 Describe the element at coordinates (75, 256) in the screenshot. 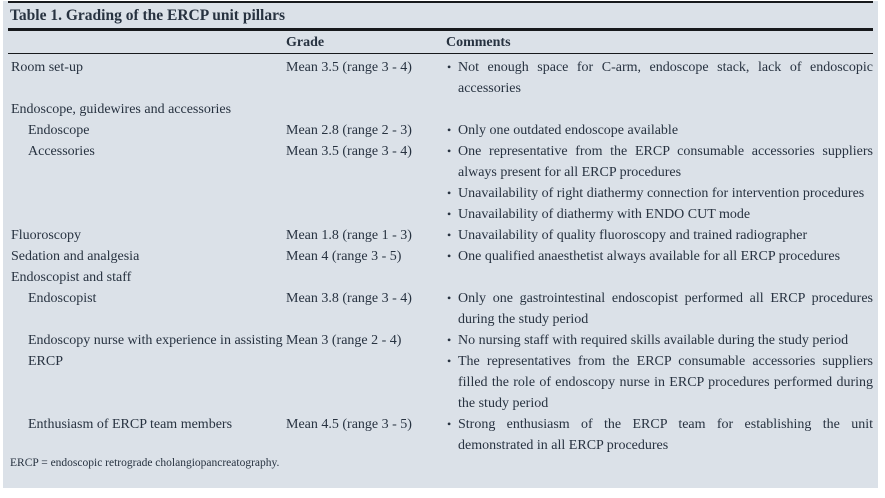

I see `pillar-label: Sedation and analgesia` at that location.